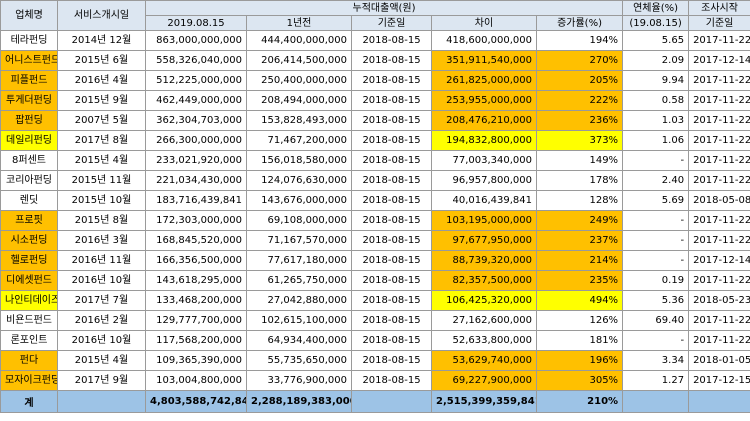  What do you see at coordinates (579, 23) in the screenshot?
I see `header-cell: 증가률(%)` at bounding box center [579, 23].